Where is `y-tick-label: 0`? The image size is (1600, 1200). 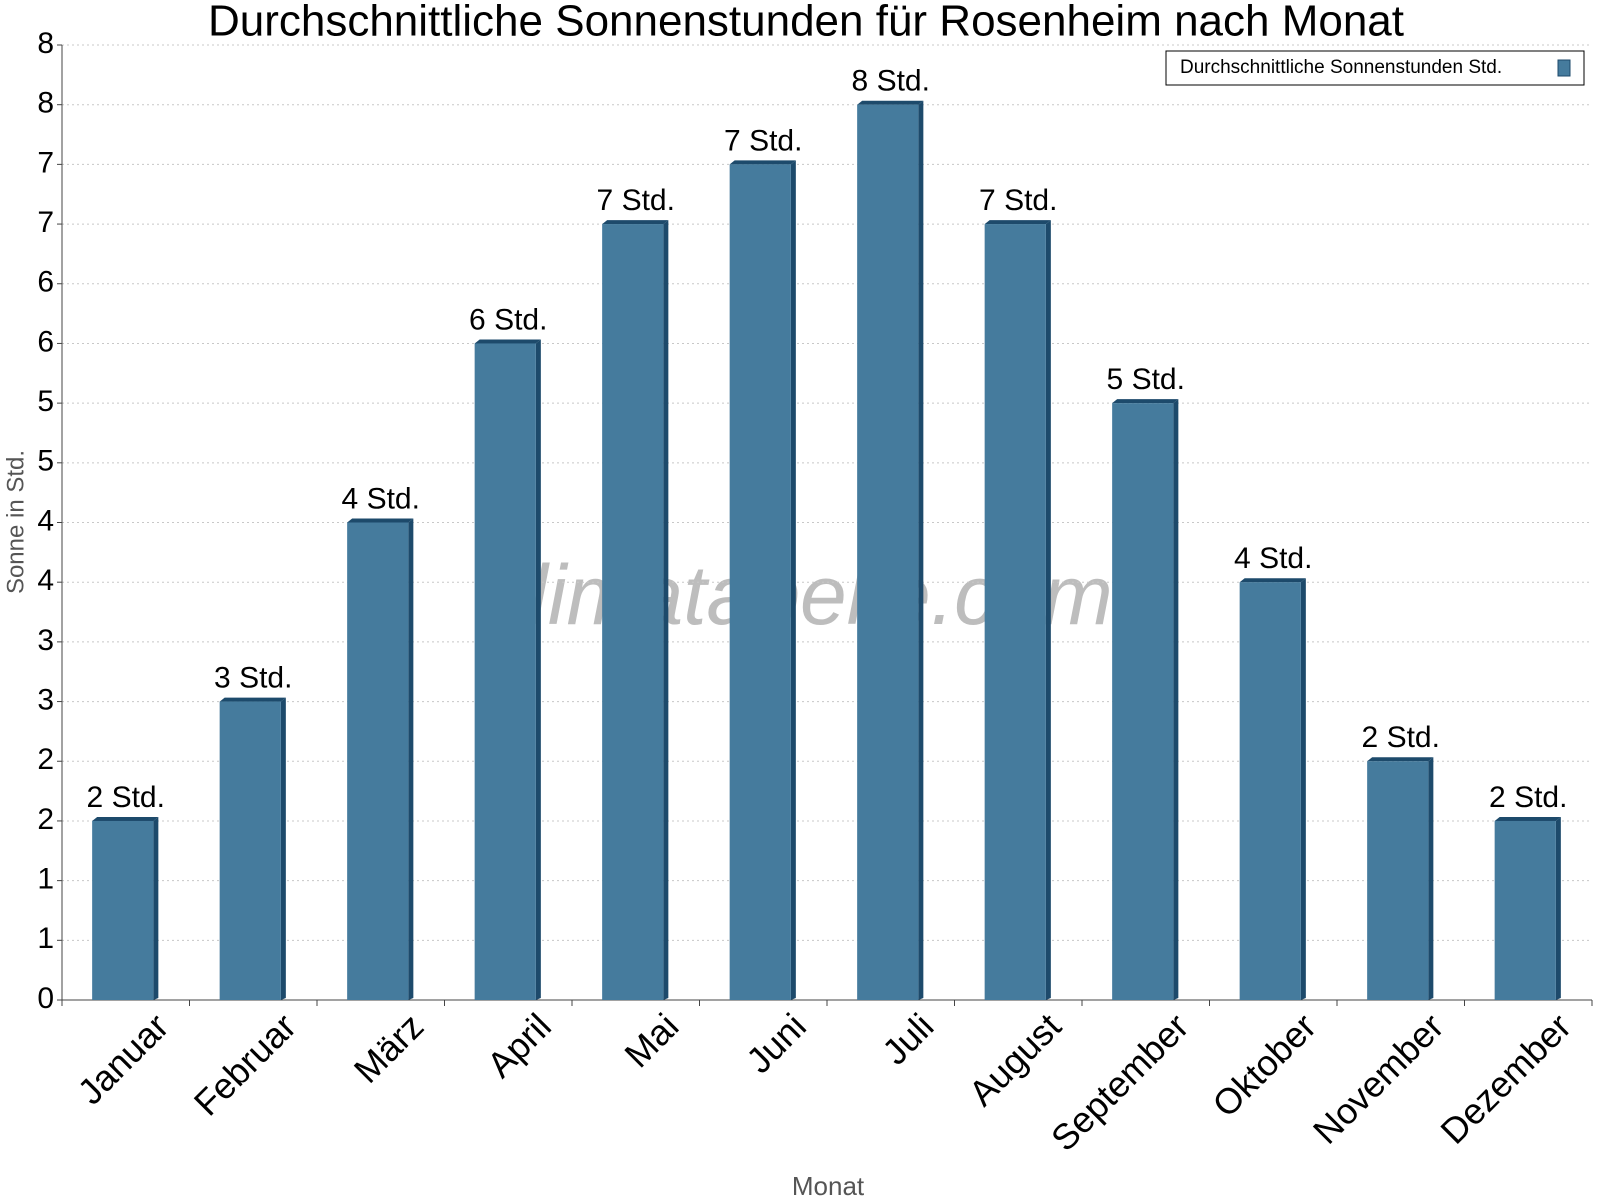 y-tick-label: 0 is located at coordinates (45, 998).